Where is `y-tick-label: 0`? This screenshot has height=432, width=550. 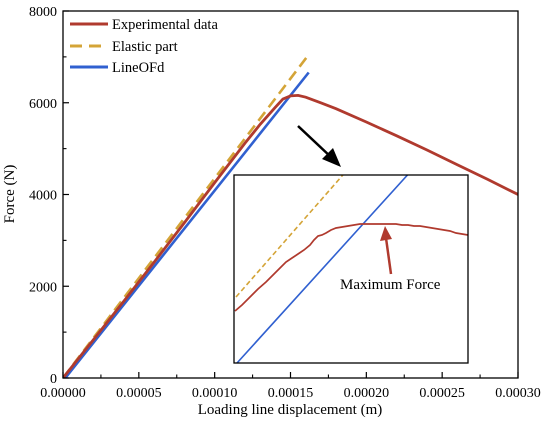
y-tick-label: 0 is located at coordinates (53, 379).